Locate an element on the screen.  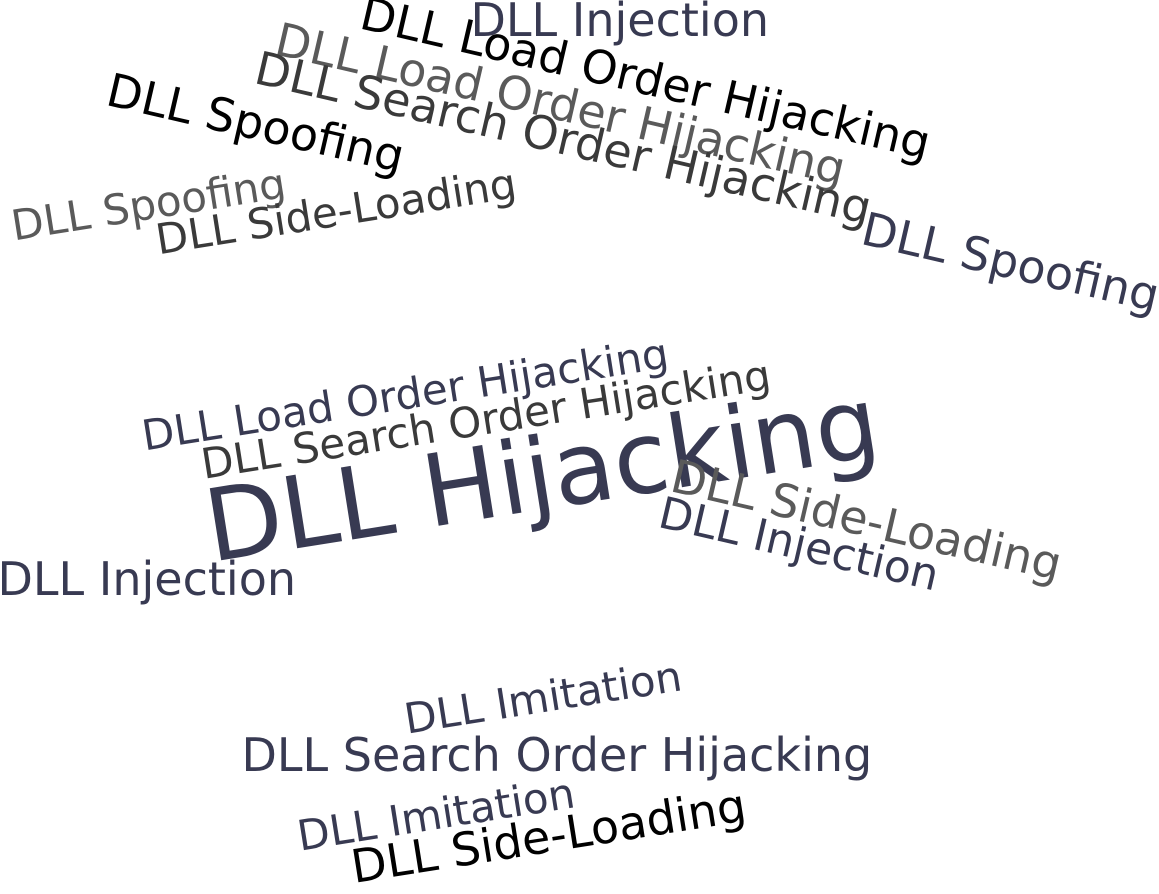
cloud-word: DLL Search Order Hijacking is located at coordinates (557, 755).